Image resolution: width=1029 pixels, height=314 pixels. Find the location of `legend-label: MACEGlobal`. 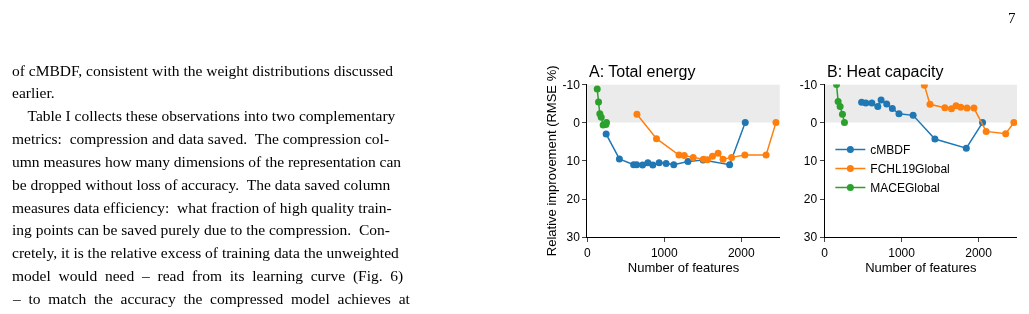

legend-label: MACEGlobal is located at coordinates (905, 188).